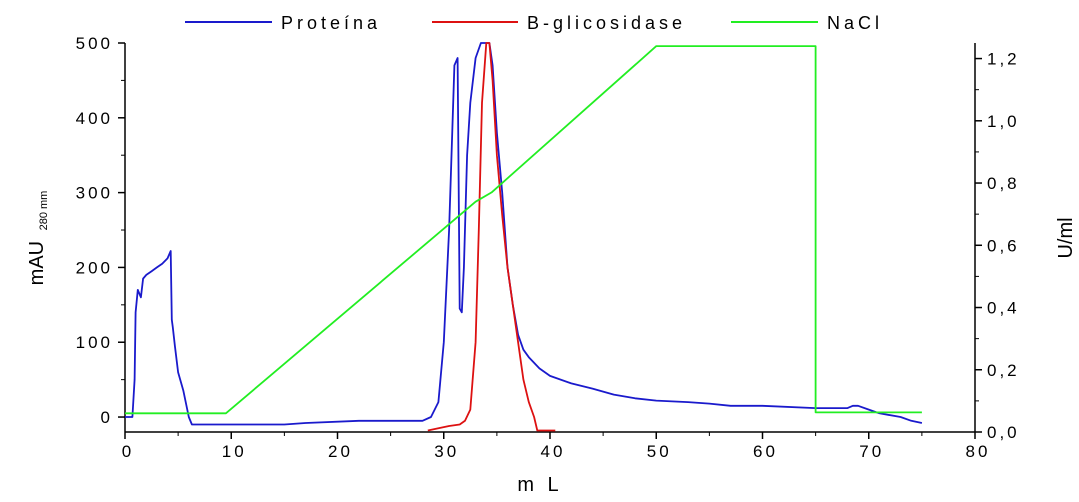 The width and height of the screenshot is (1079, 502). I want to click on legend-label-b-glicosidase: B-glicosidase, so click(606, 23).